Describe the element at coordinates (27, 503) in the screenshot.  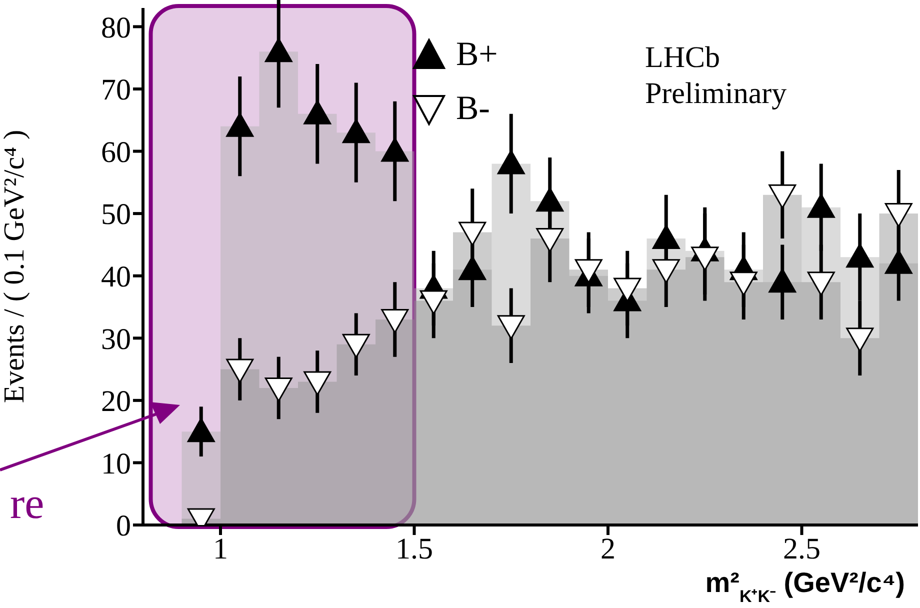
I see `text: re` at that location.